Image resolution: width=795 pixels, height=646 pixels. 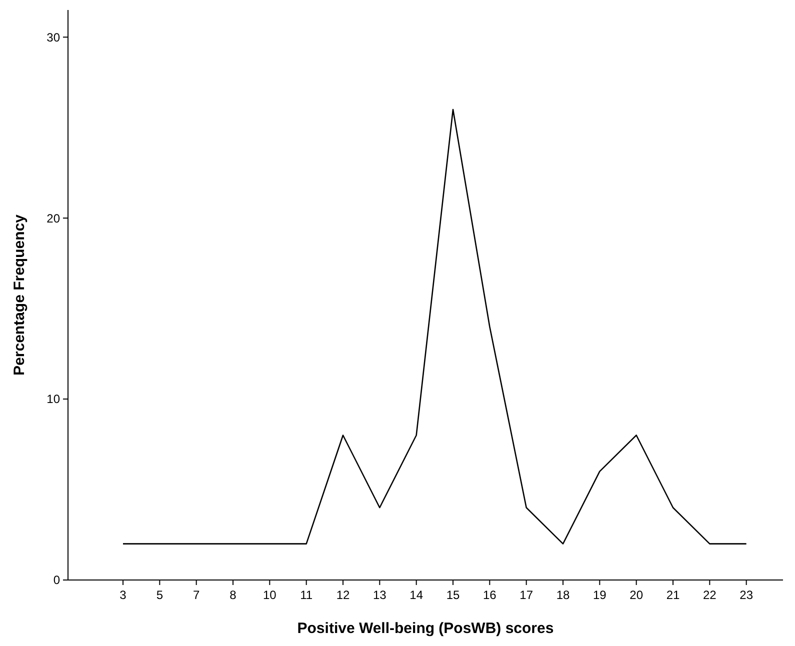 I want to click on x-tick-label: 18, so click(x=563, y=595).